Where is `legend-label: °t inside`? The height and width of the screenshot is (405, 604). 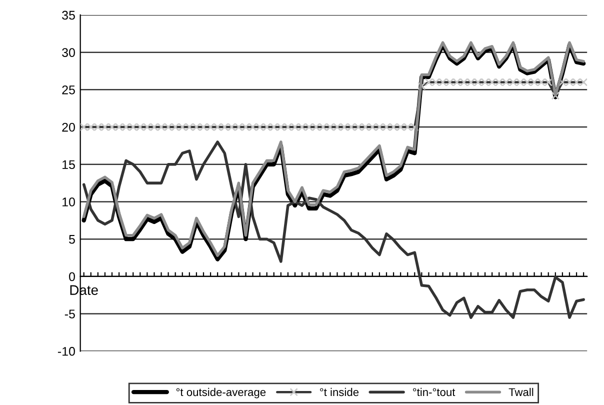
legend-label: °t inside is located at coordinates (339, 392).